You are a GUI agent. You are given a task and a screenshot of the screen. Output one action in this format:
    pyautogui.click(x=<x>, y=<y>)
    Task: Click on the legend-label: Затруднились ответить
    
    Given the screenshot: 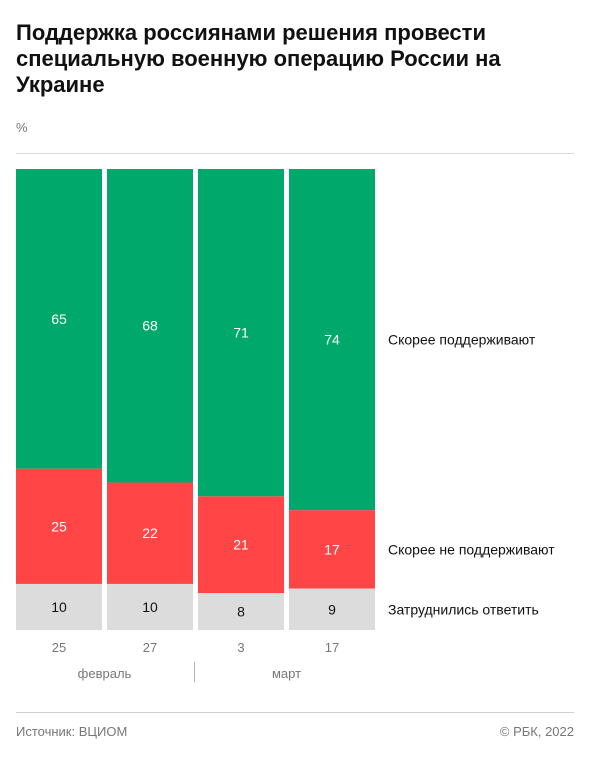 What is the action you would take?
    pyautogui.click(x=463, y=609)
    